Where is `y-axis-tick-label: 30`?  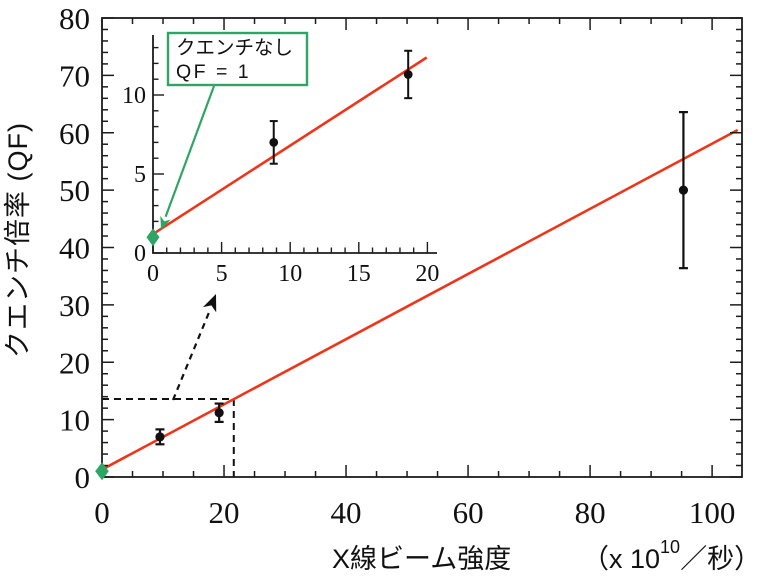
y-axis-tick-label: 30 is located at coordinates (74, 305).